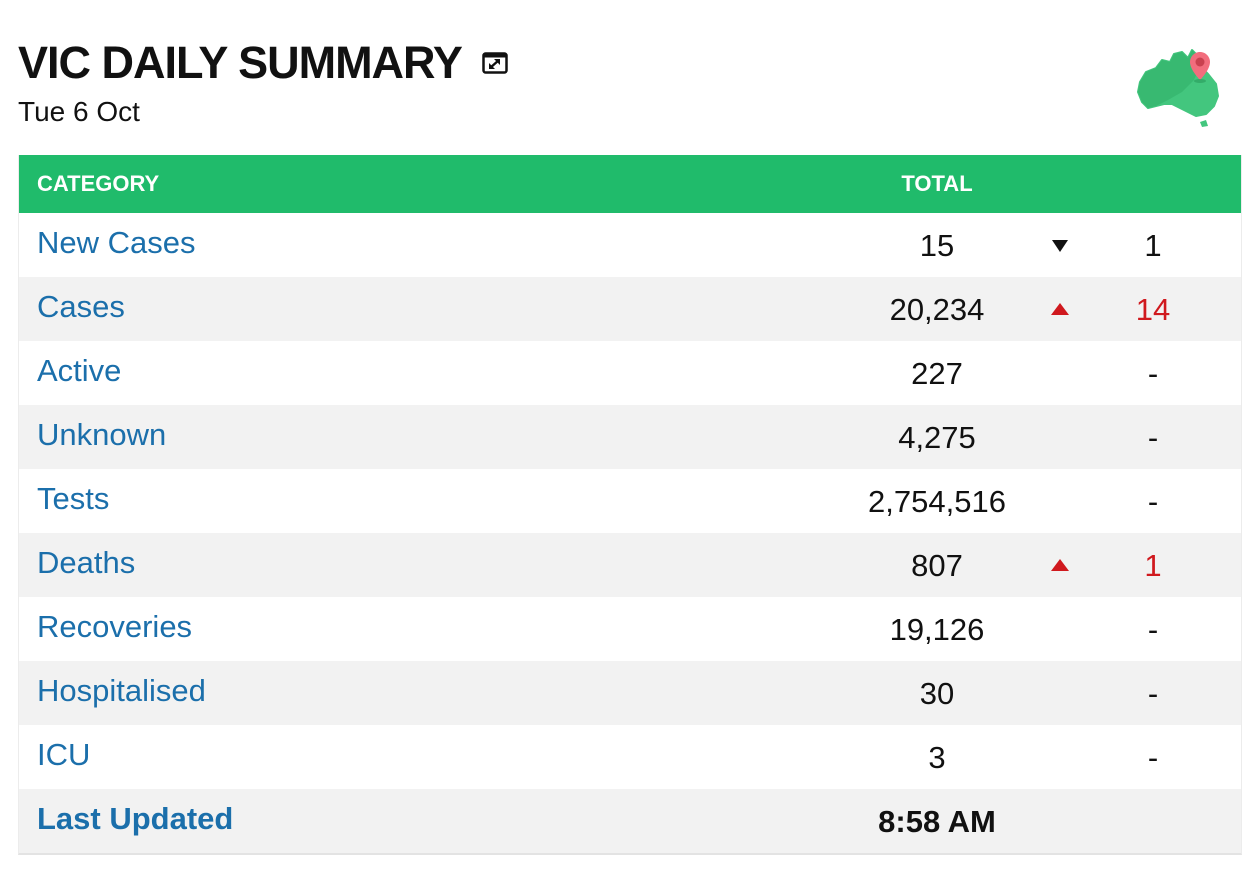 The width and height of the screenshot is (1258, 876). I want to click on row-category-link: Tests, so click(73, 498).